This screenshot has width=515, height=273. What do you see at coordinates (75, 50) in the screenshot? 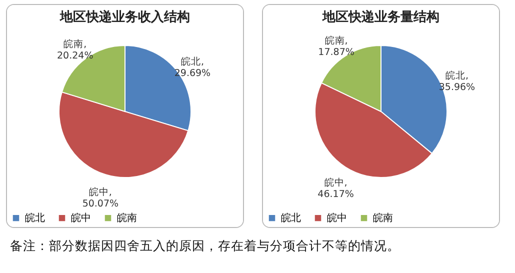
I see `data-label: 皖南, 20.24%` at bounding box center [75, 50].